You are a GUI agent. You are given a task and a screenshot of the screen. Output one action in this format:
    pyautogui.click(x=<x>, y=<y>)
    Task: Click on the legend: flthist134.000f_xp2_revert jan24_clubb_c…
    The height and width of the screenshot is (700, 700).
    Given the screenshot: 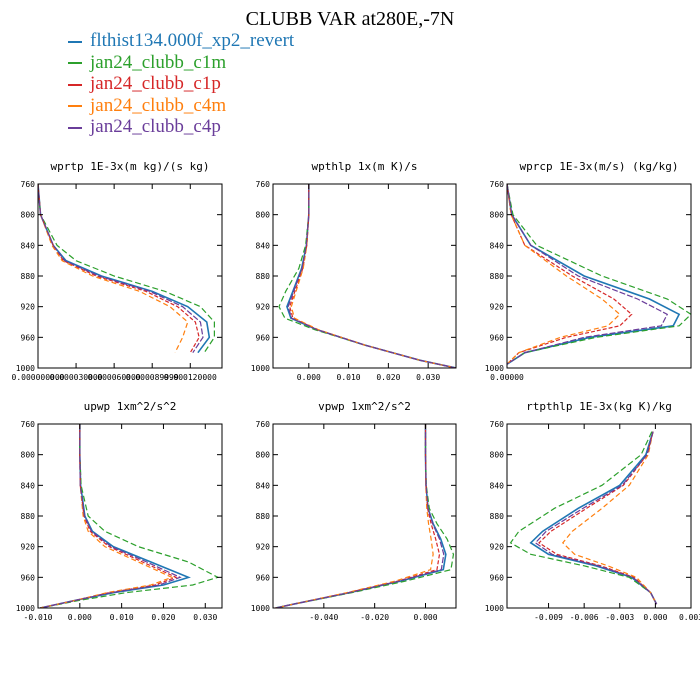 What is the action you would take?
    pyautogui.click(x=181, y=84)
    